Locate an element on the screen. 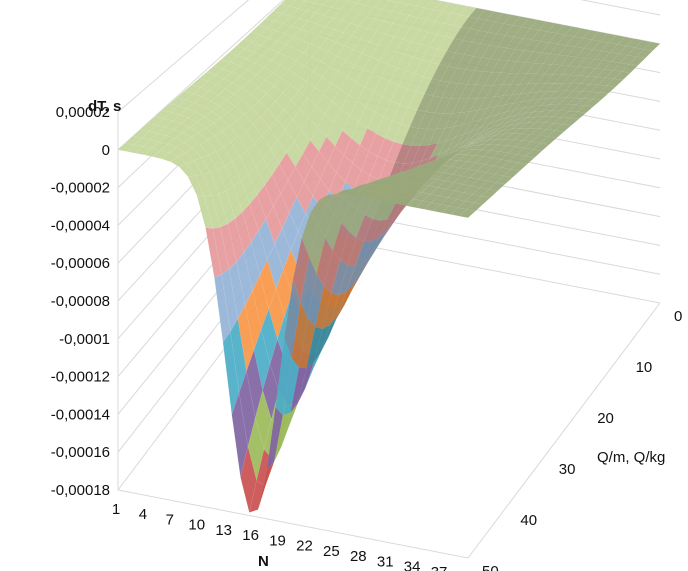 This screenshot has width=688, height=571. z-tick-label: -0,00012 is located at coordinates (80, 377).